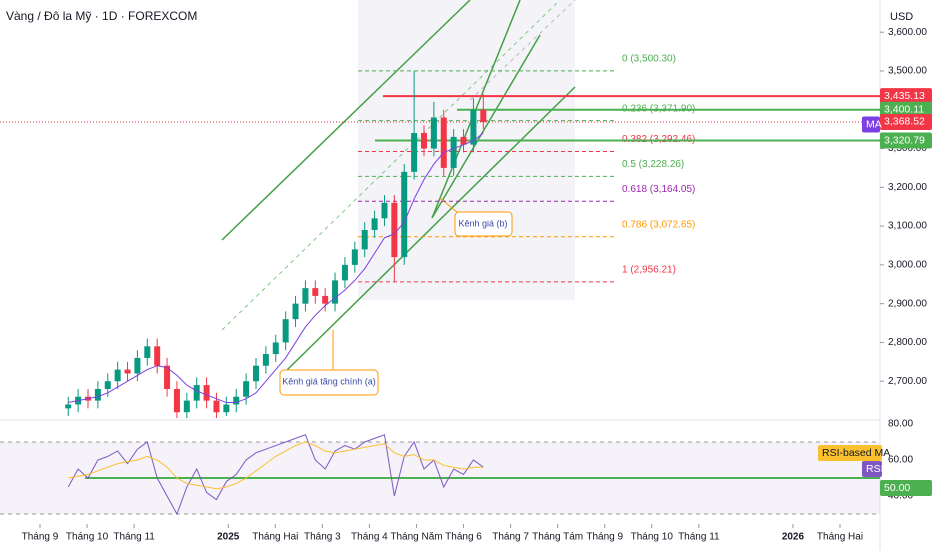 The width and height of the screenshot is (932, 555). I want to click on y-tick-label: 3,300.00, so click(907, 148).